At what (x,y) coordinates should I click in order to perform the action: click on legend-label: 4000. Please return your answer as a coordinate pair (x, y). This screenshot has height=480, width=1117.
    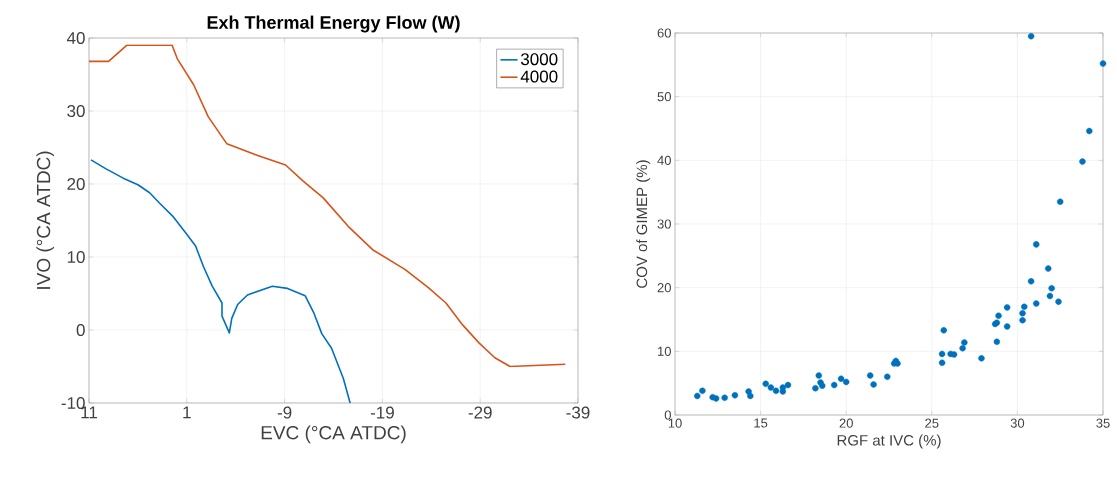
    Looking at the image, I should click on (539, 76).